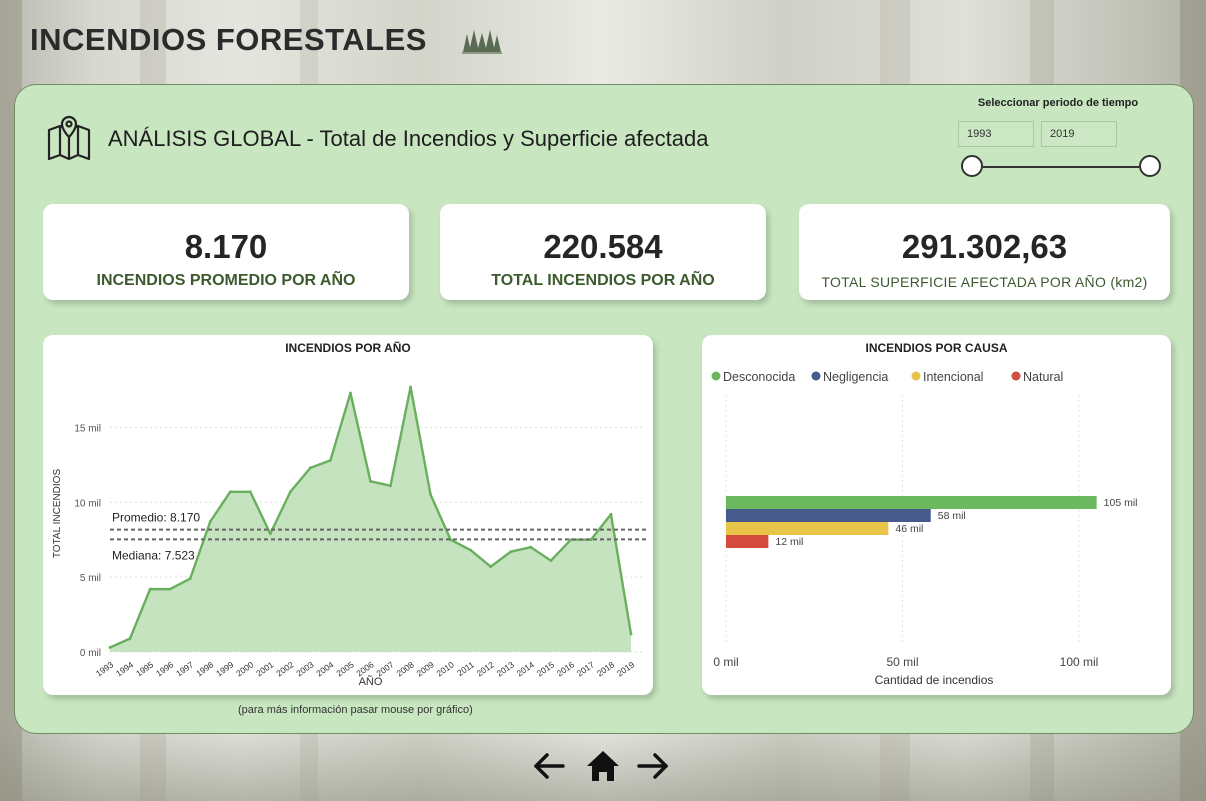  Describe the element at coordinates (284, 668) in the screenshot. I see `x-tick-label: 2002` at that location.